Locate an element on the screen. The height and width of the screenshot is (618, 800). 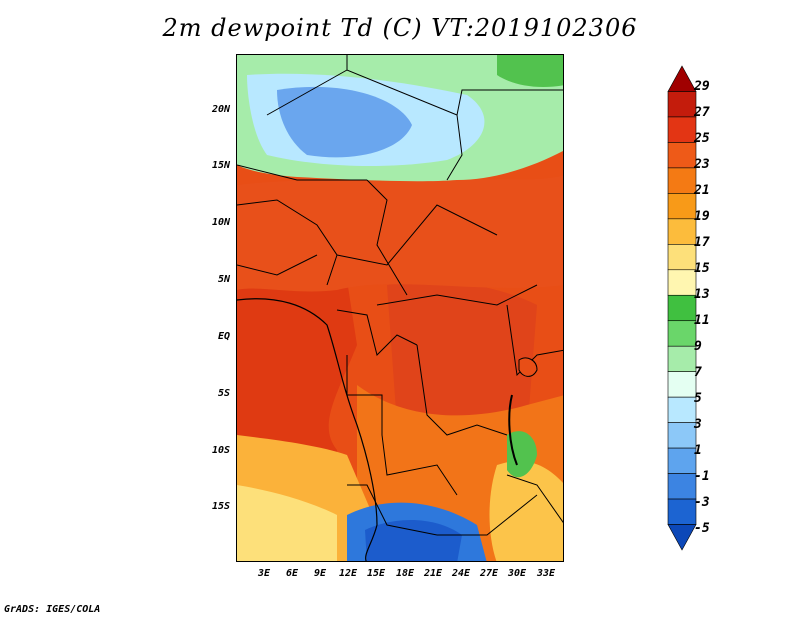
colorbar-label: 5 is located at coordinates (698, 398).